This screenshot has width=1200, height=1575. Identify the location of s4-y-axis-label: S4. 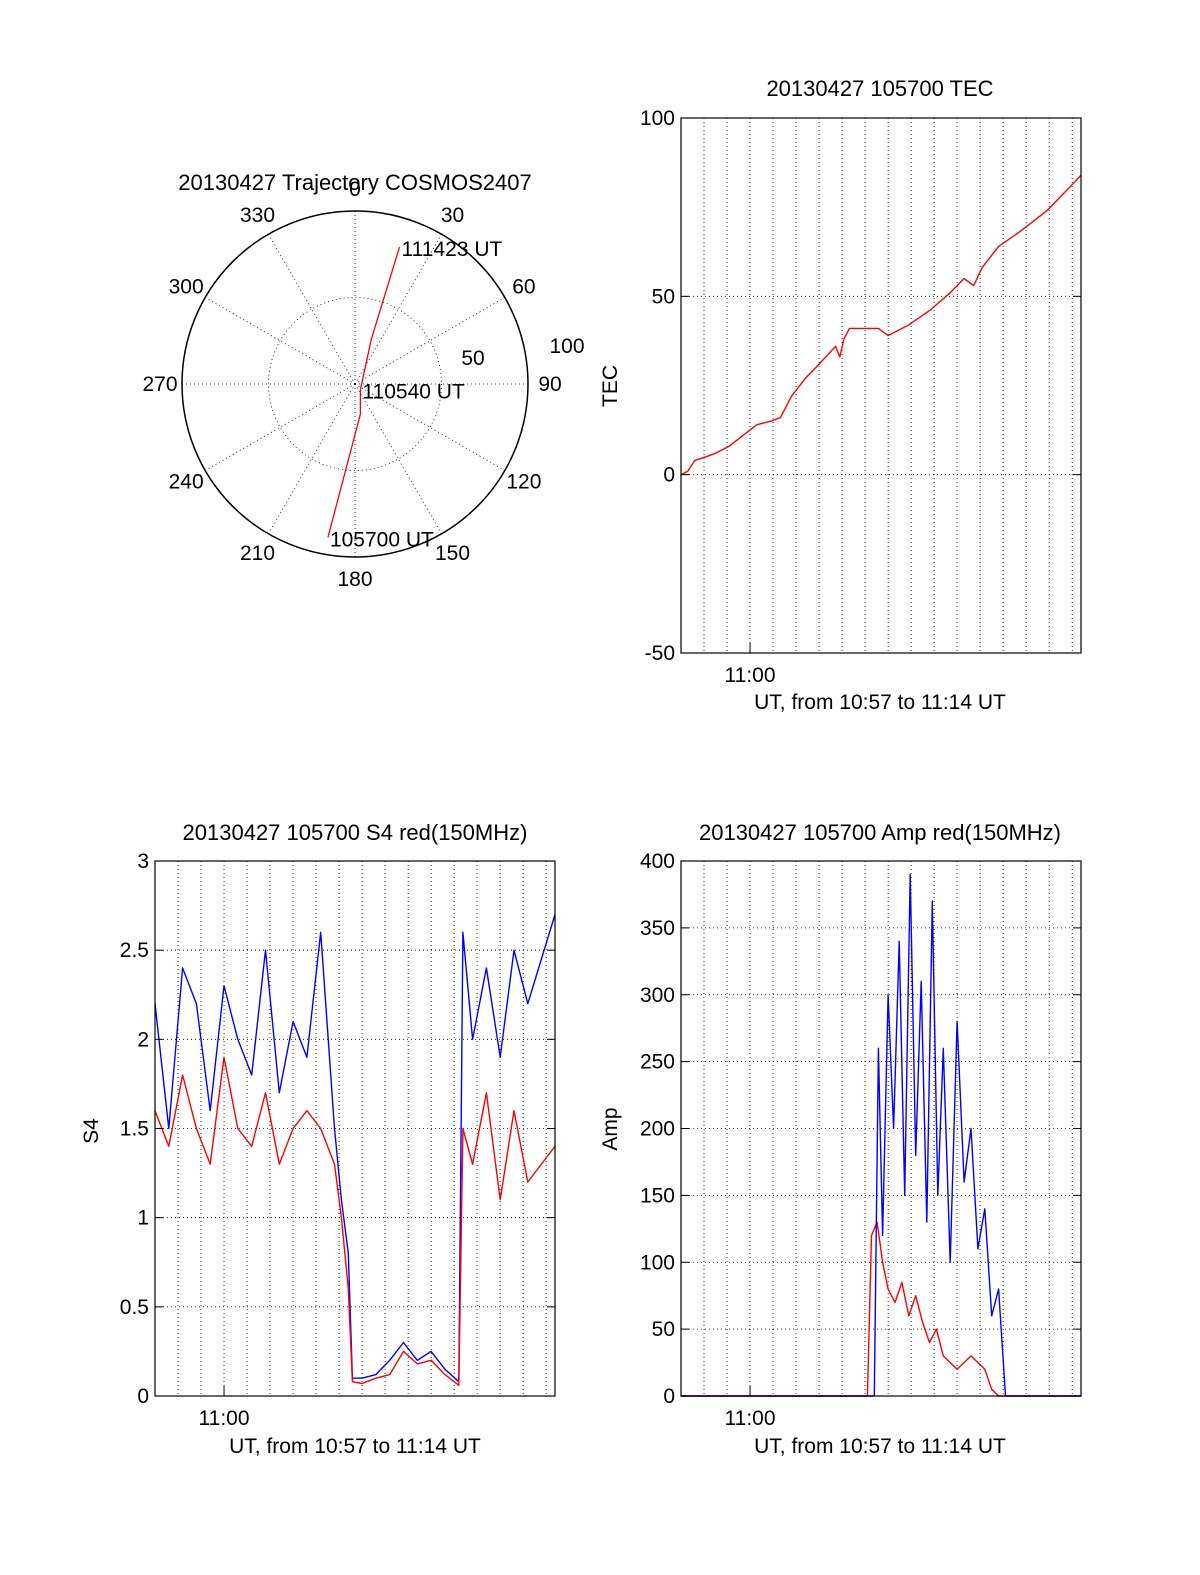
(91, 1131).